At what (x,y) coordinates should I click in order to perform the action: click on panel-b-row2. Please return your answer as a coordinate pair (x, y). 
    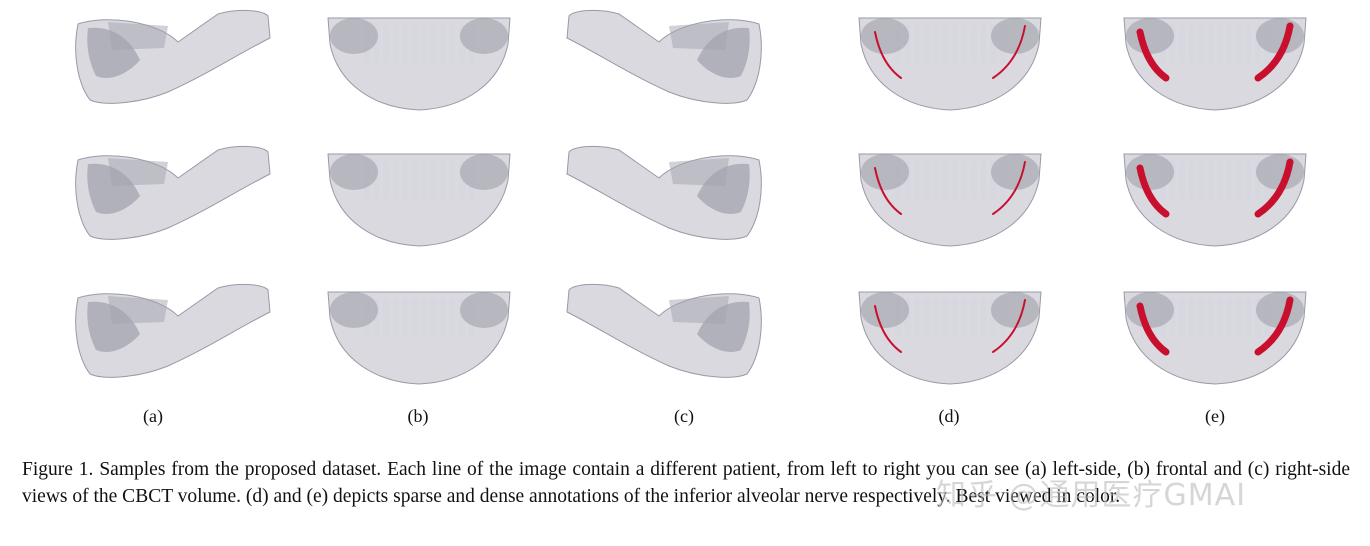
    Looking at the image, I should click on (419, 199).